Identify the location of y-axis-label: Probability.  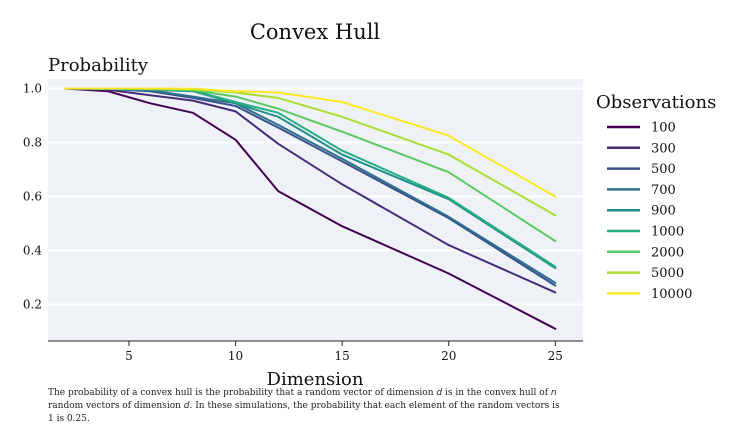
(98, 65).